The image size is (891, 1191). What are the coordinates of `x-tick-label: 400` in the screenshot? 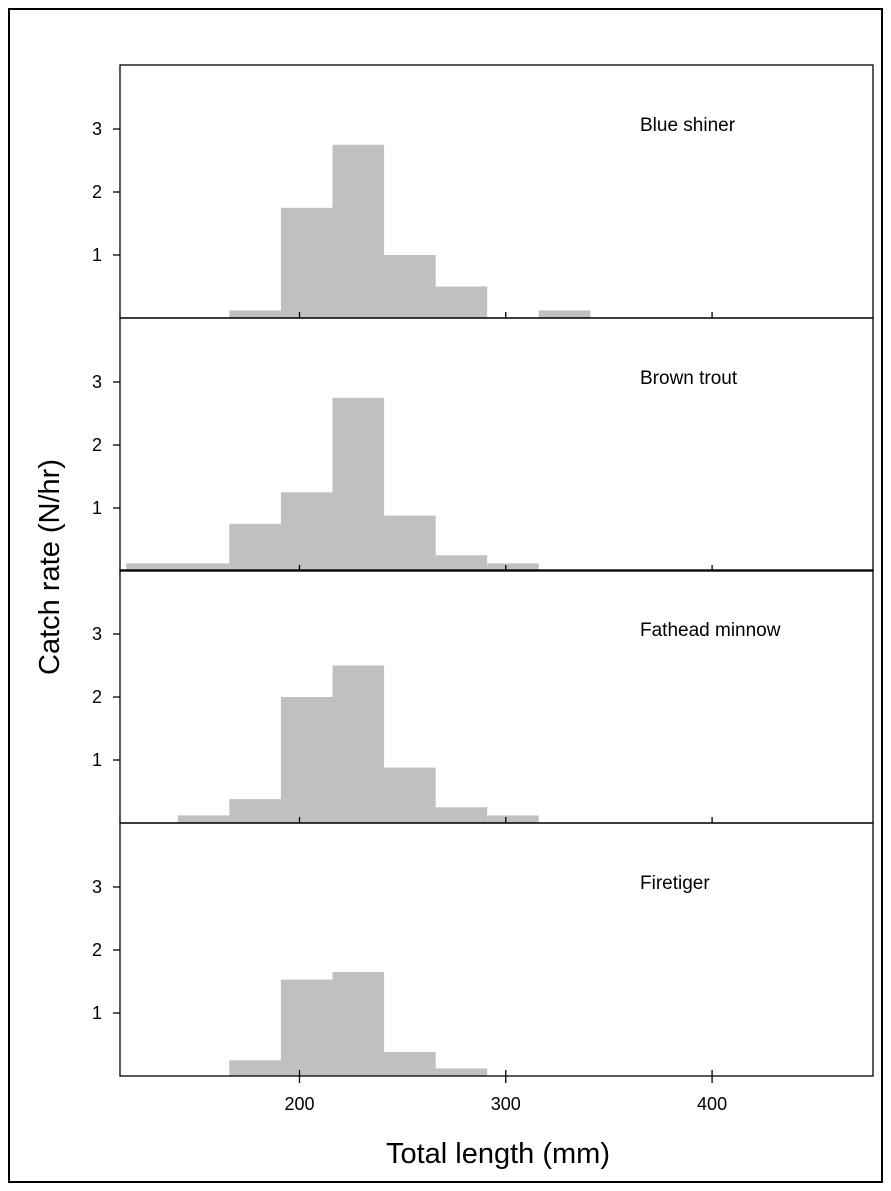 It's located at (712, 1104).